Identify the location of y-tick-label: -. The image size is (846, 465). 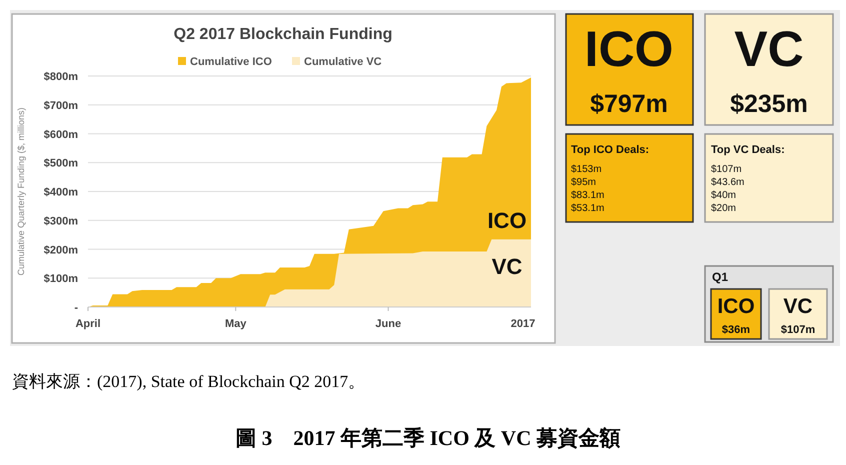
(76, 308).